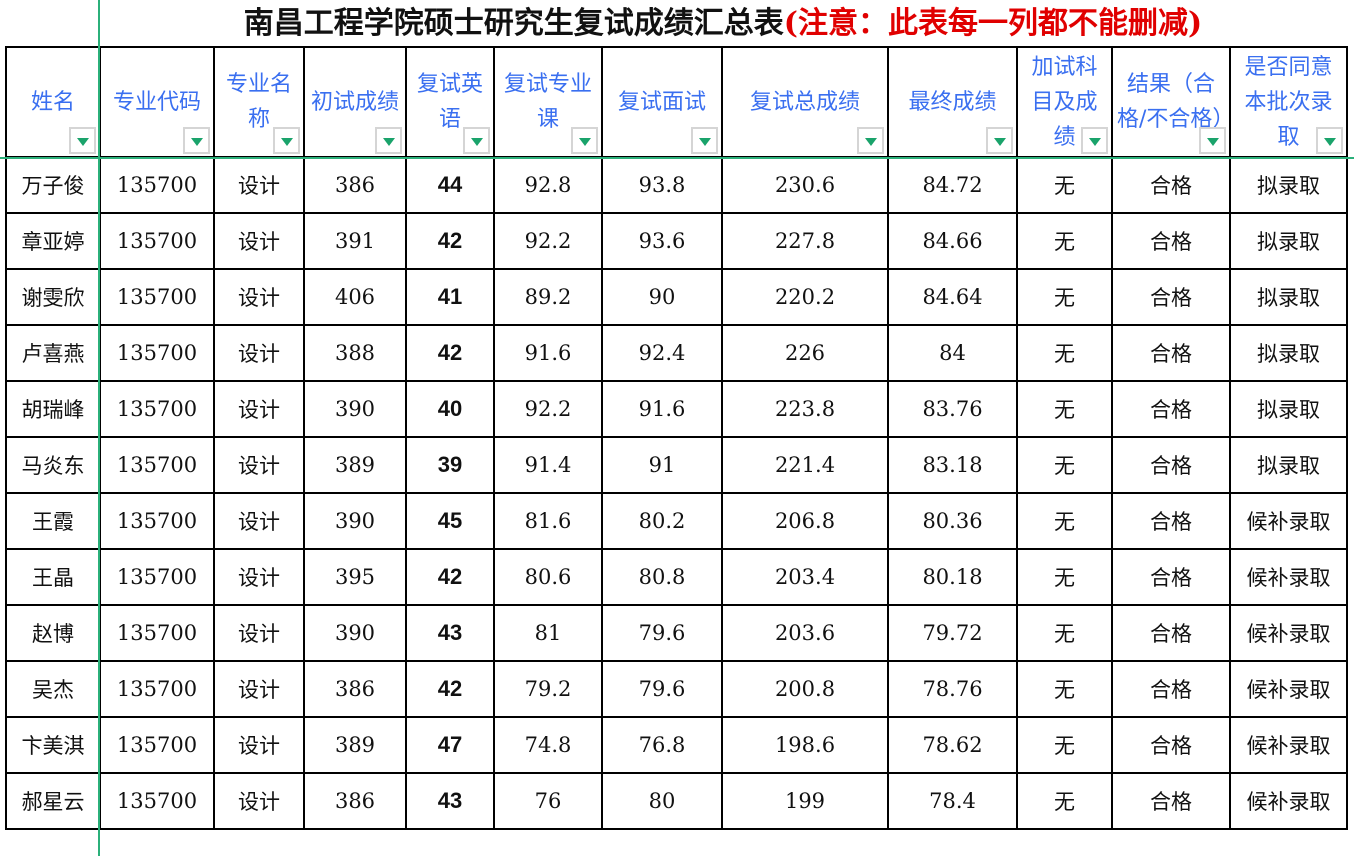 This screenshot has width=1354, height=856. Describe the element at coordinates (548, 521) in the screenshot. I see `cell-retest-major: 81.6` at that location.